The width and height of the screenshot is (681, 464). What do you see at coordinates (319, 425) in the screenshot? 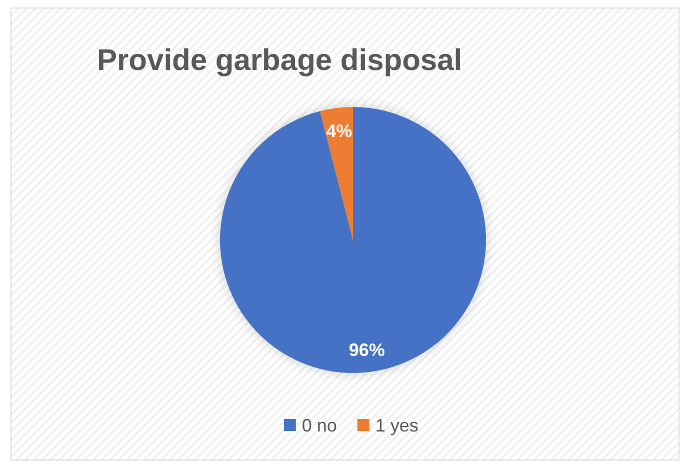
I see `legend-label: 0 no` at bounding box center [319, 425].